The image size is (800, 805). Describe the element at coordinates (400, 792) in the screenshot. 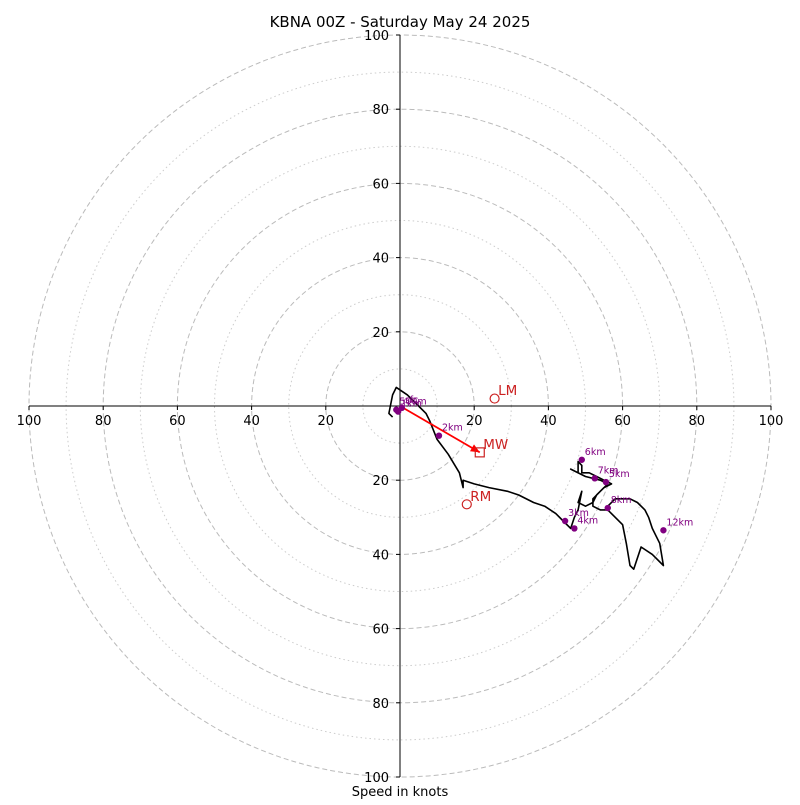

I see `x-axis-label: Speed in knots` at that location.